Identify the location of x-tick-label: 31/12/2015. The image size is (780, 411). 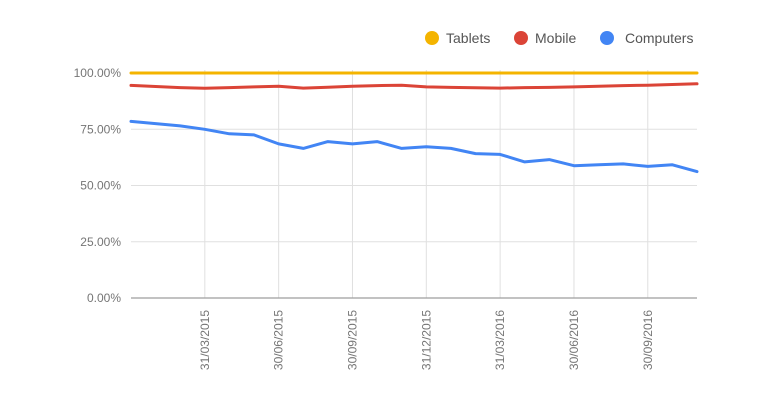
(426, 340).